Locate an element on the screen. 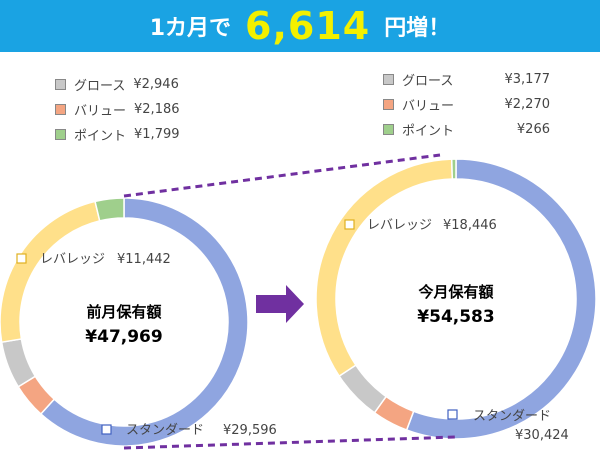 This screenshot has height=469, width=600. legend-item-point: ポイント ¥1,799 is located at coordinates (117, 134).